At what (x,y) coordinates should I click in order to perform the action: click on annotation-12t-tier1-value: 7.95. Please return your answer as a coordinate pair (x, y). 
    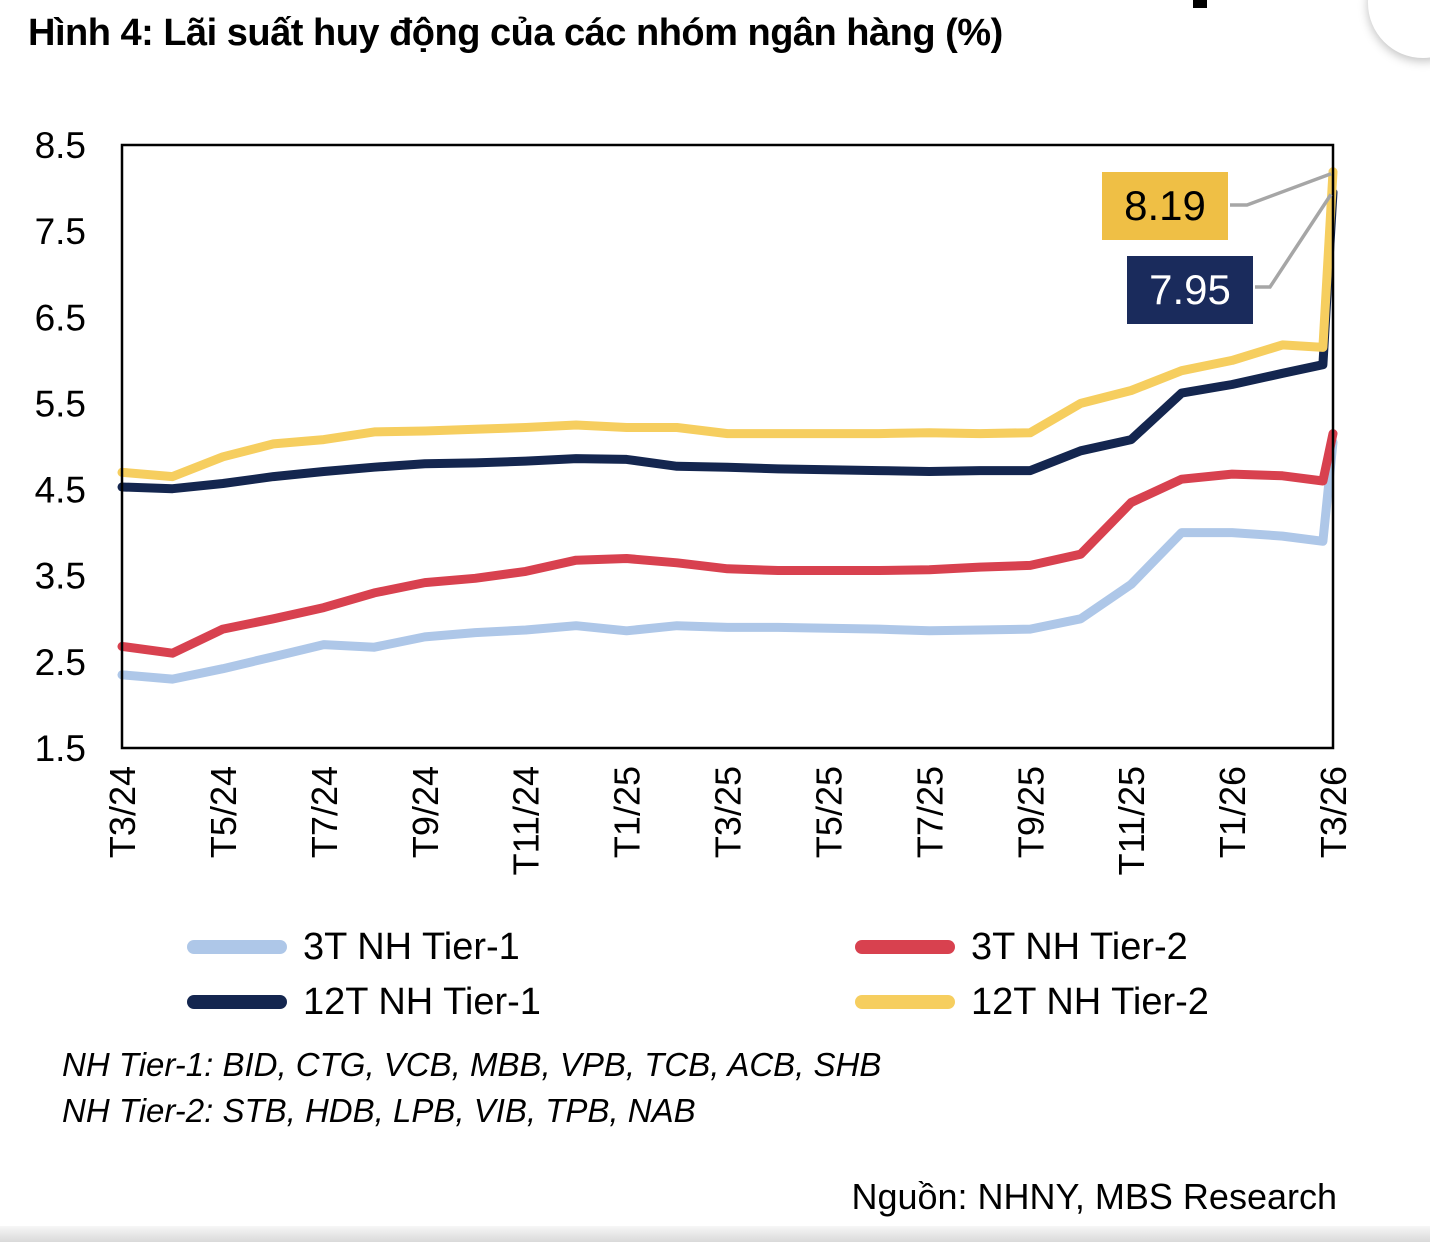
    Looking at the image, I should click on (1190, 290).